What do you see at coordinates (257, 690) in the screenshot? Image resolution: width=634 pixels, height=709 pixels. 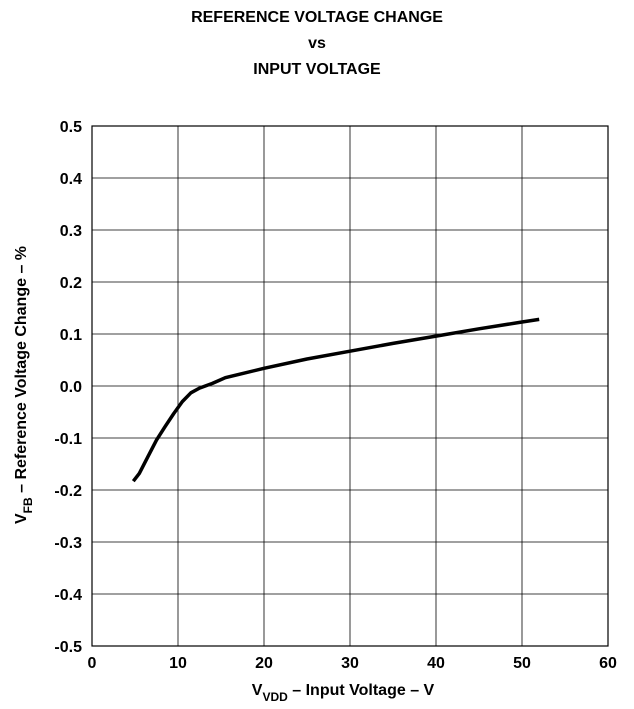 I see `x-axis-label-base: V` at bounding box center [257, 690].